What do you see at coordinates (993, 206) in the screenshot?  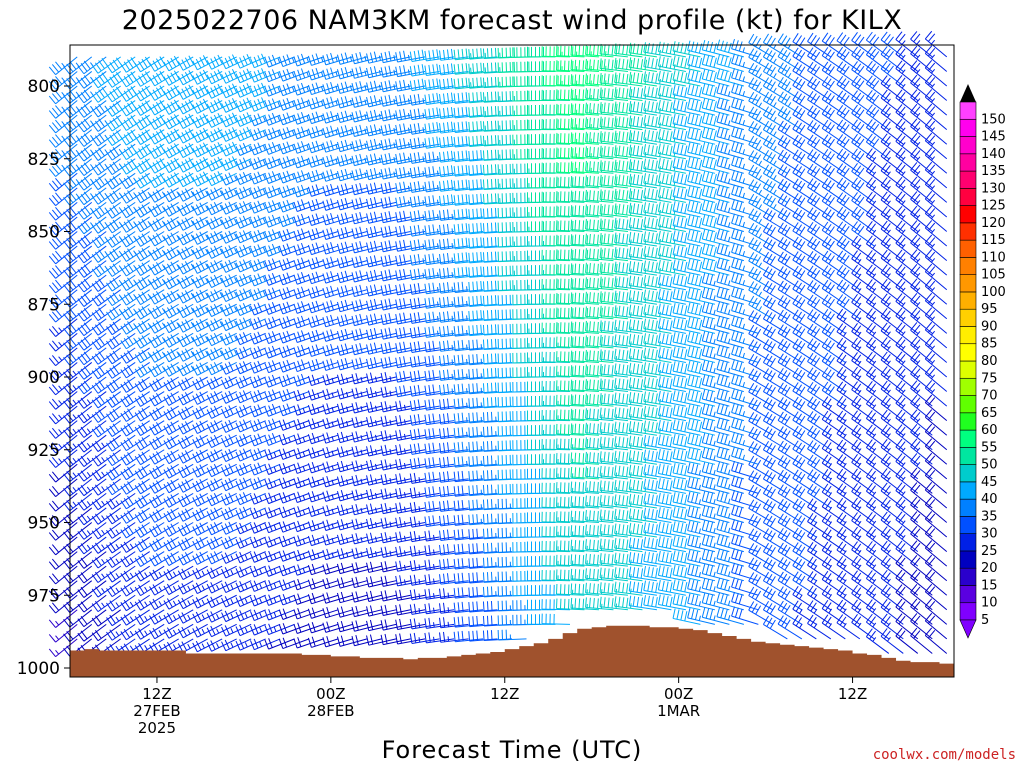 I see `colorbar-label: 125` at bounding box center [993, 206].